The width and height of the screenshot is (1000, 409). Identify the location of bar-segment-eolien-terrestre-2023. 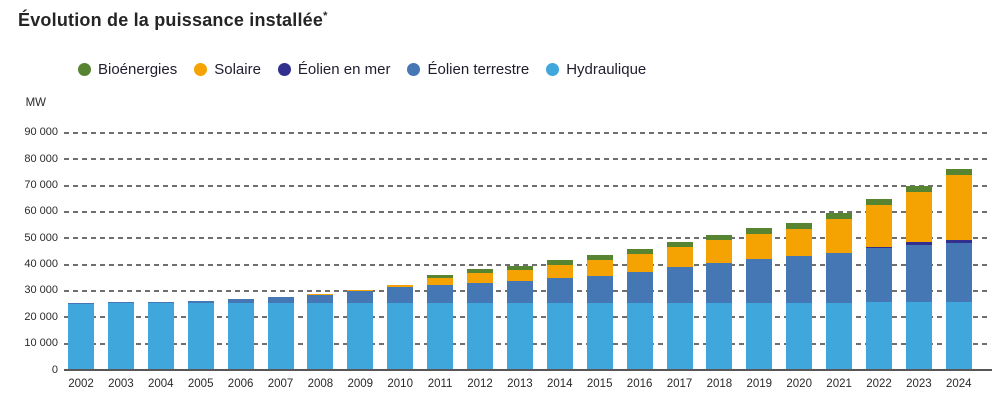
(918, 273).